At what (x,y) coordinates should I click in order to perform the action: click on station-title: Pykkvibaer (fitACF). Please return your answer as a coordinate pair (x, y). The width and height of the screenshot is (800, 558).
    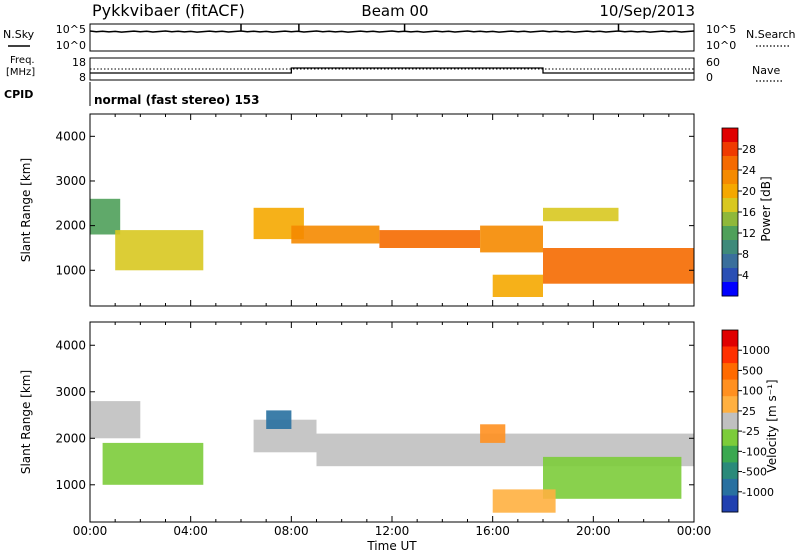
    Looking at the image, I should click on (168, 10).